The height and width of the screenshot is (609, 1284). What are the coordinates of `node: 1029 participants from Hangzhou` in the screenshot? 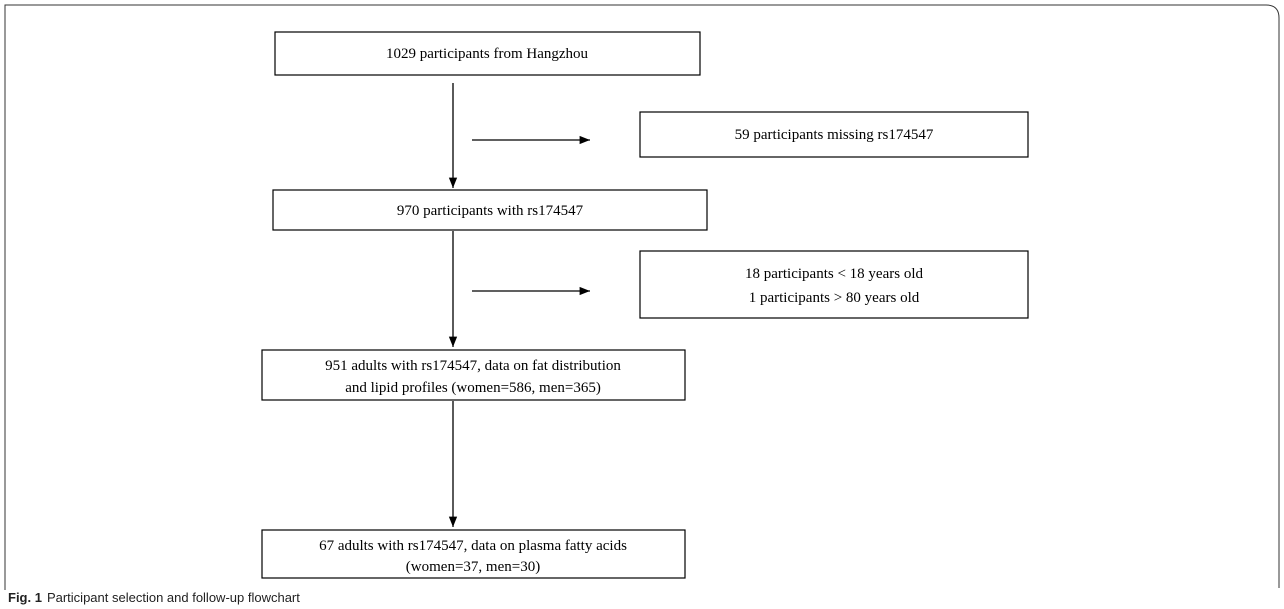 It's located at (487, 53).